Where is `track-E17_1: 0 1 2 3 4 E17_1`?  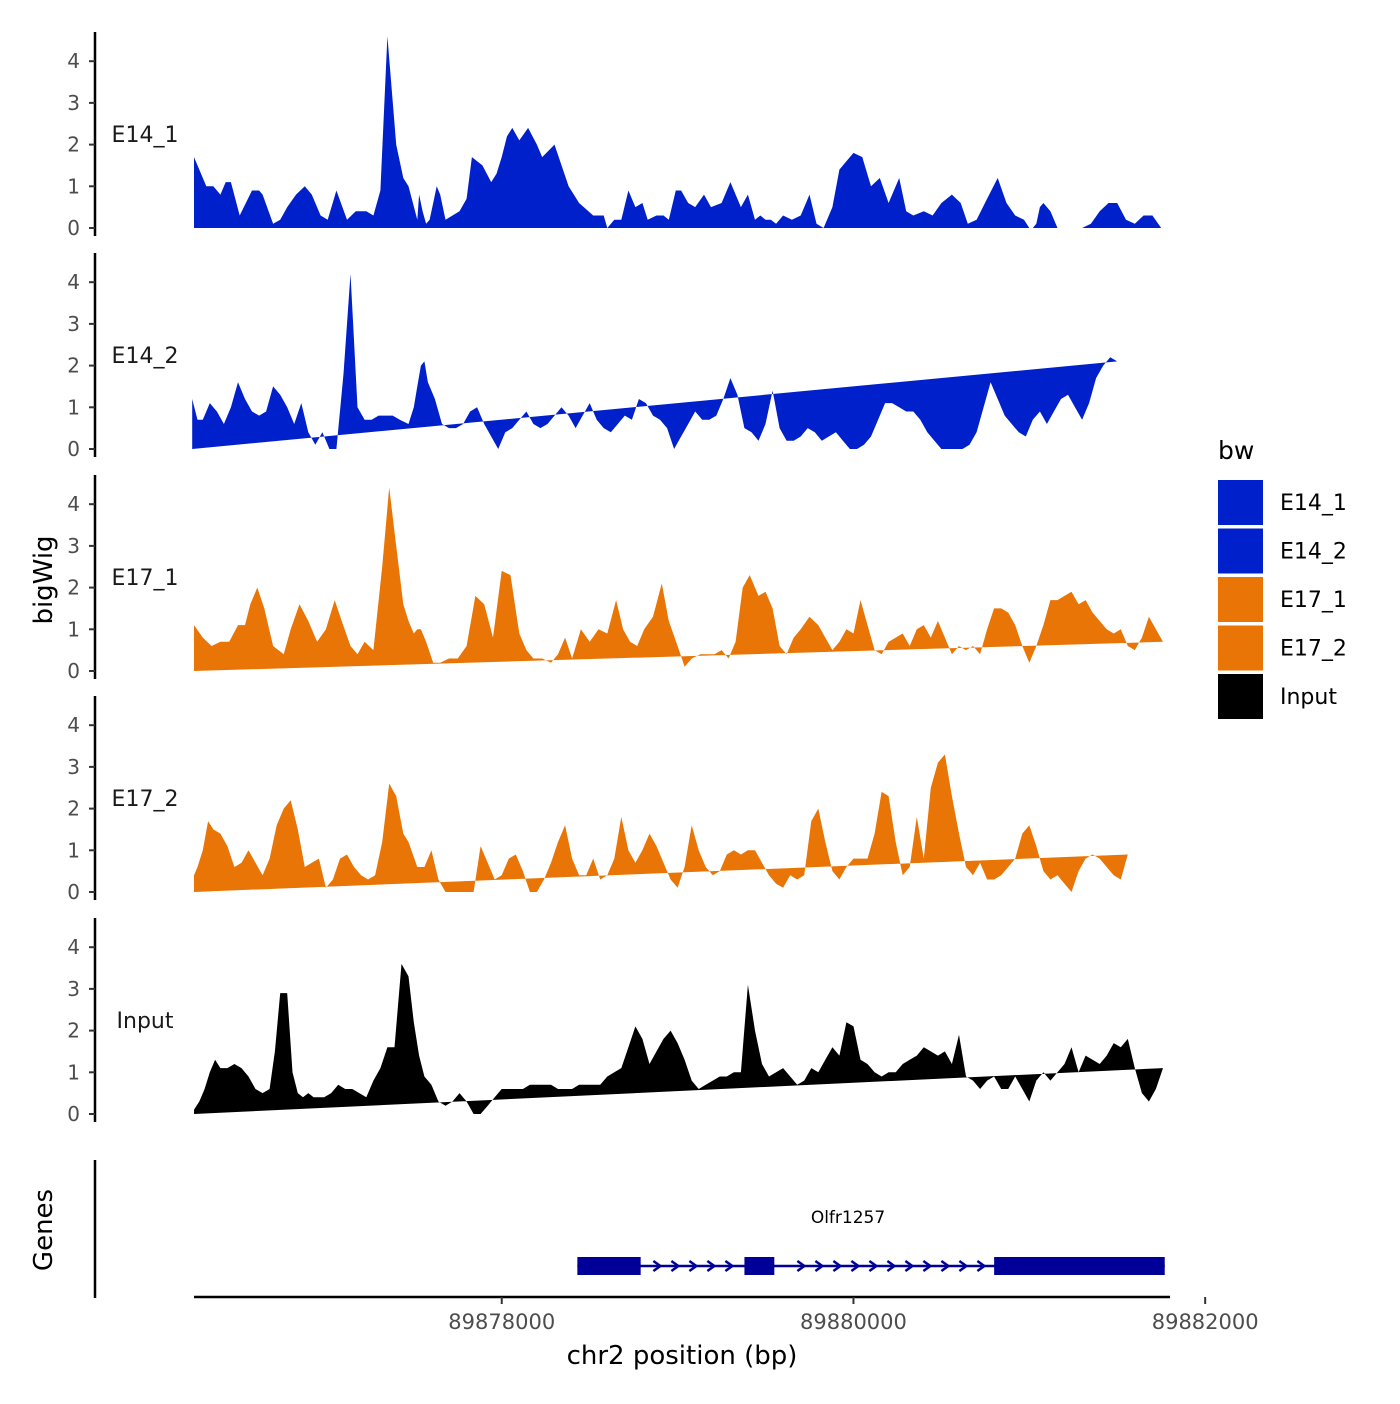
track-E17_1: 0 1 2 3 4 E17_1 is located at coordinates (615, 579).